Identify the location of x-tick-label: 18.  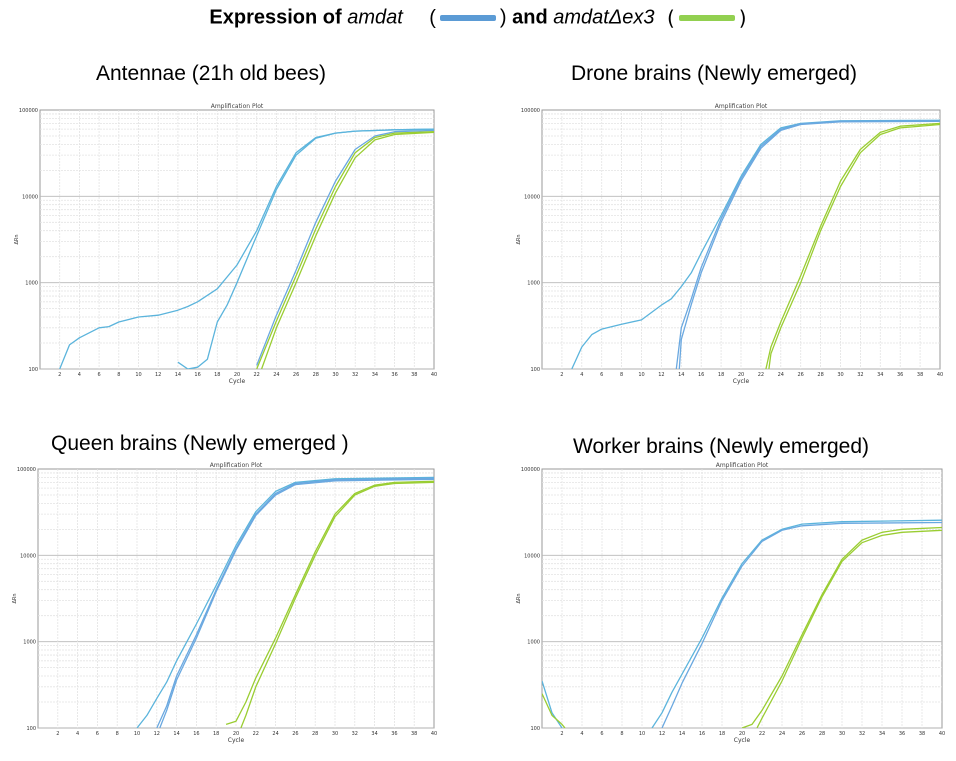
(722, 734).